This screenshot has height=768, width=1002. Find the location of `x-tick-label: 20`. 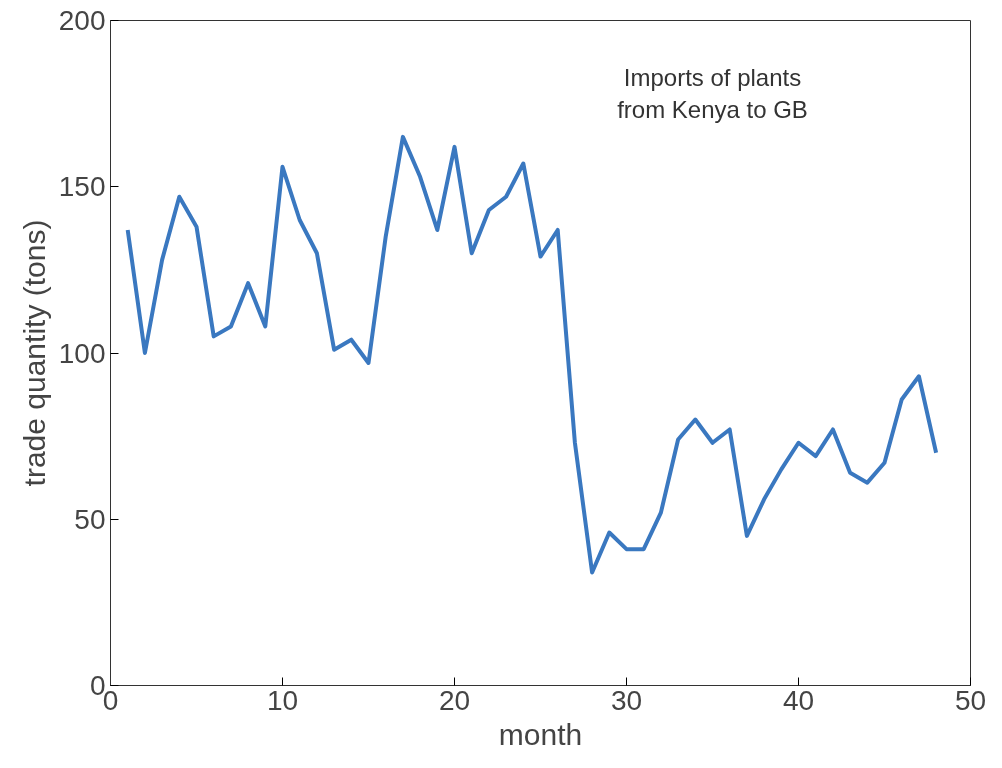

x-tick-label: 20 is located at coordinates (454, 700).